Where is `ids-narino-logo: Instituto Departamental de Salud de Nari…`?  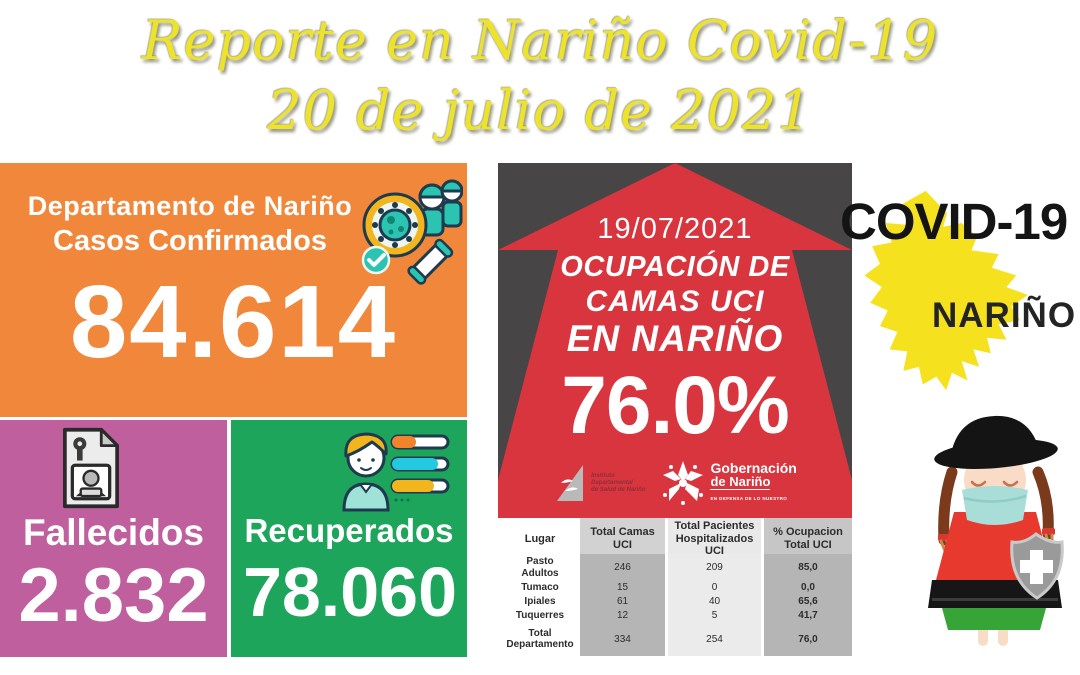 ids-narino-logo: Instituto Departamental de Salud de Nari… is located at coordinates (599, 483).